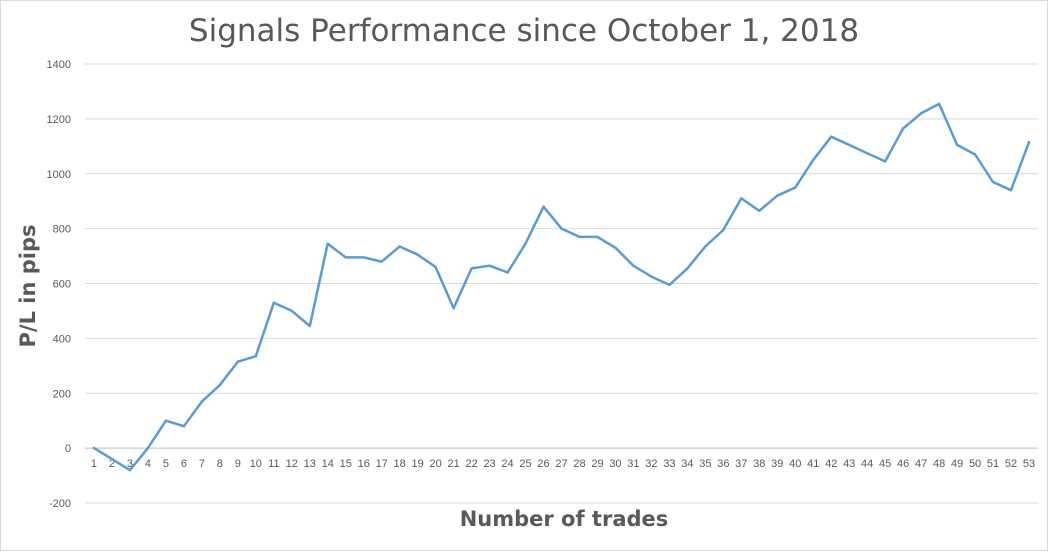 The height and width of the screenshot is (553, 1050). Describe the element at coordinates (579, 464) in the screenshot. I see `x-tick-label: 28` at that location.